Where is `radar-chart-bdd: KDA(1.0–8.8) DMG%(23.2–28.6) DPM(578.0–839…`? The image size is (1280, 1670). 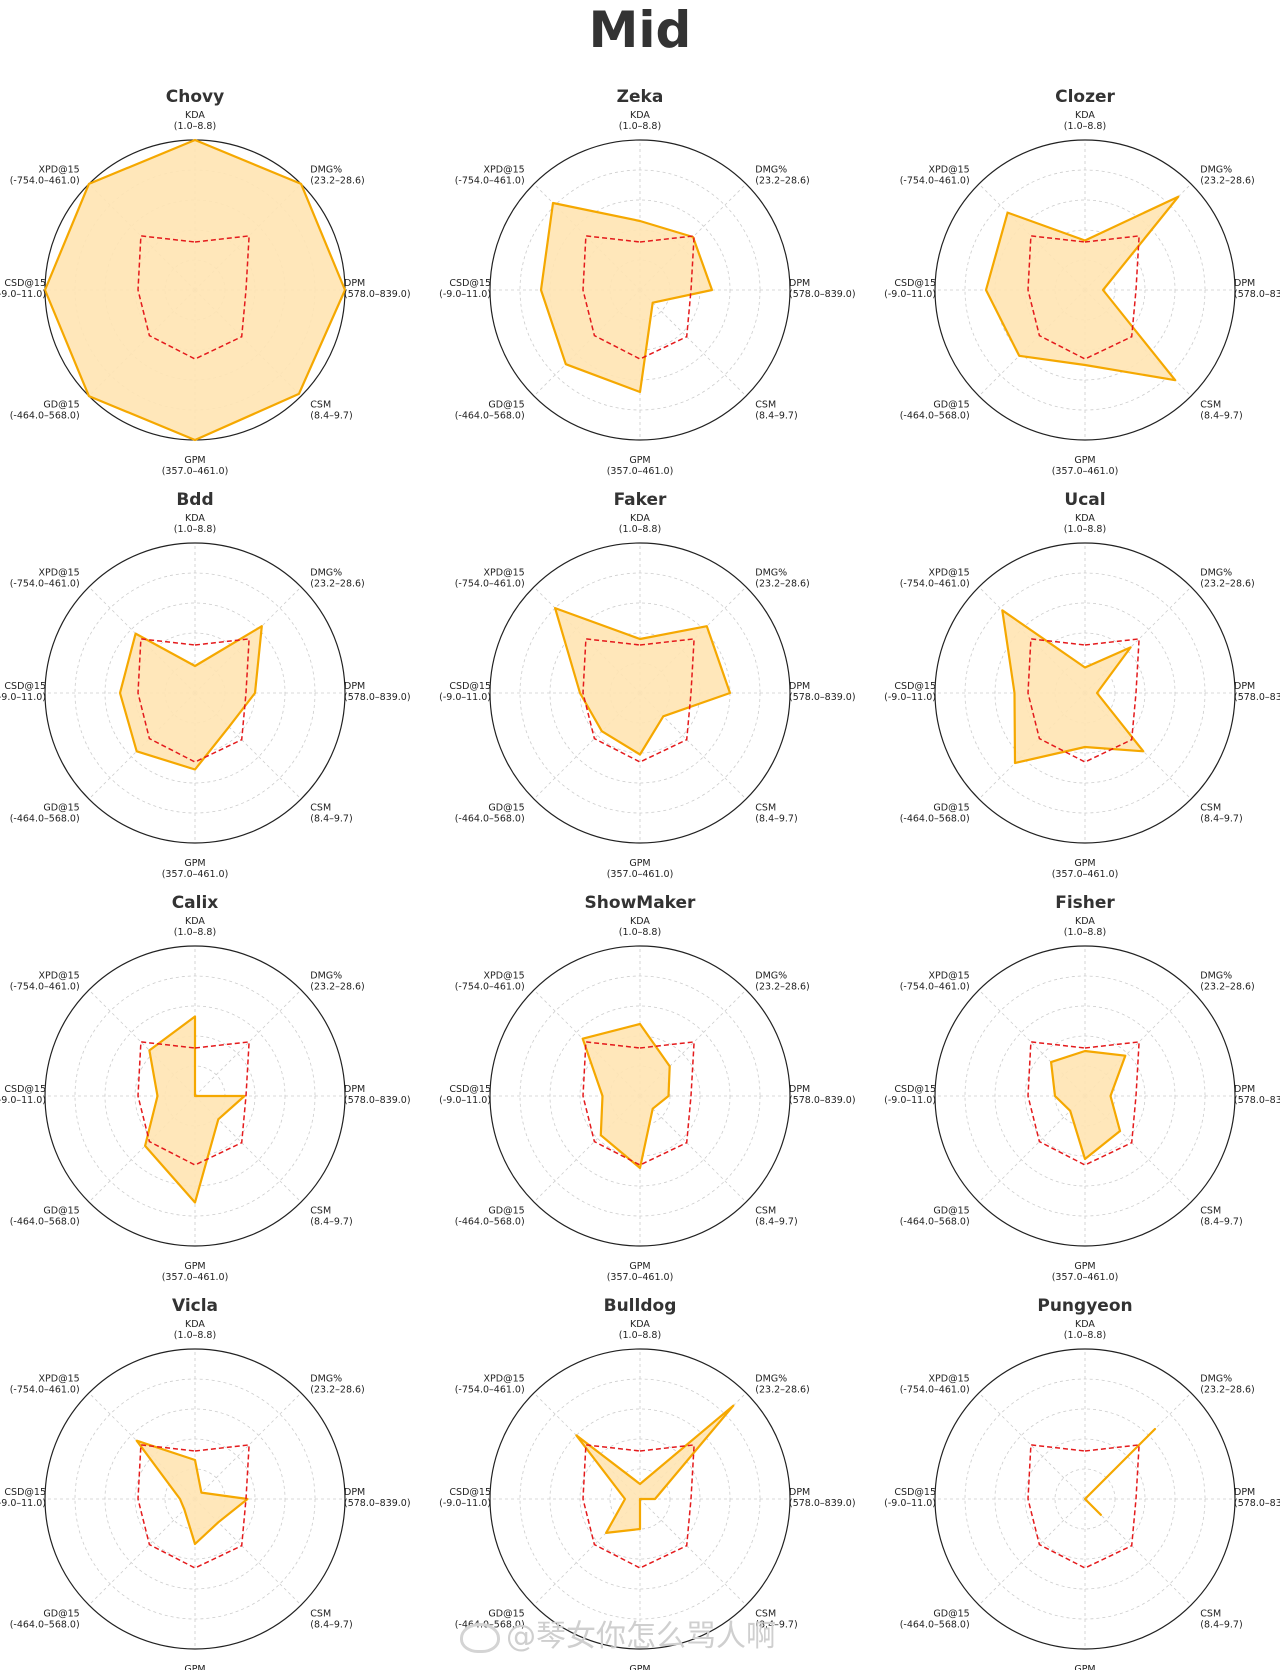
radar-chart-bdd: KDA(1.0–8.8) DMG%(23.2–28.6) DPM(578.0–839… is located at coordinates (205, 685).